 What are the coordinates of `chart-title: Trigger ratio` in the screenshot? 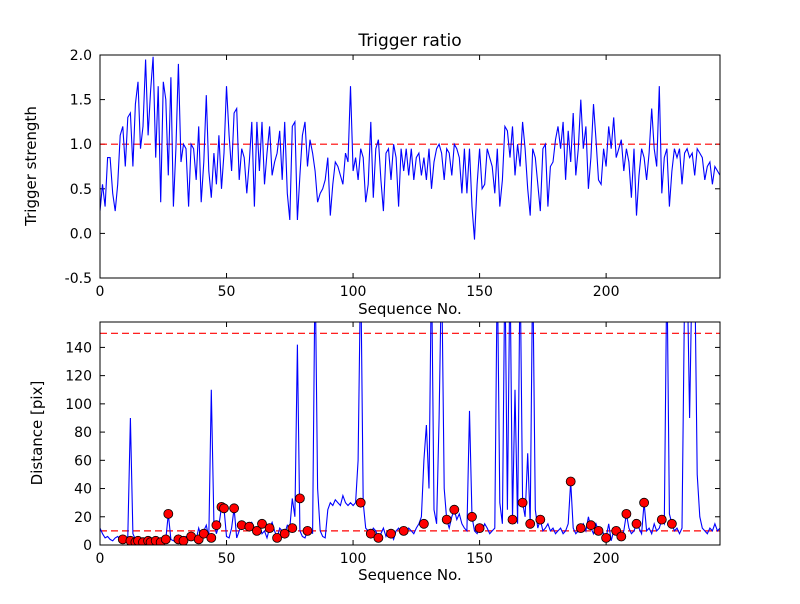 It's located at (409, 41).